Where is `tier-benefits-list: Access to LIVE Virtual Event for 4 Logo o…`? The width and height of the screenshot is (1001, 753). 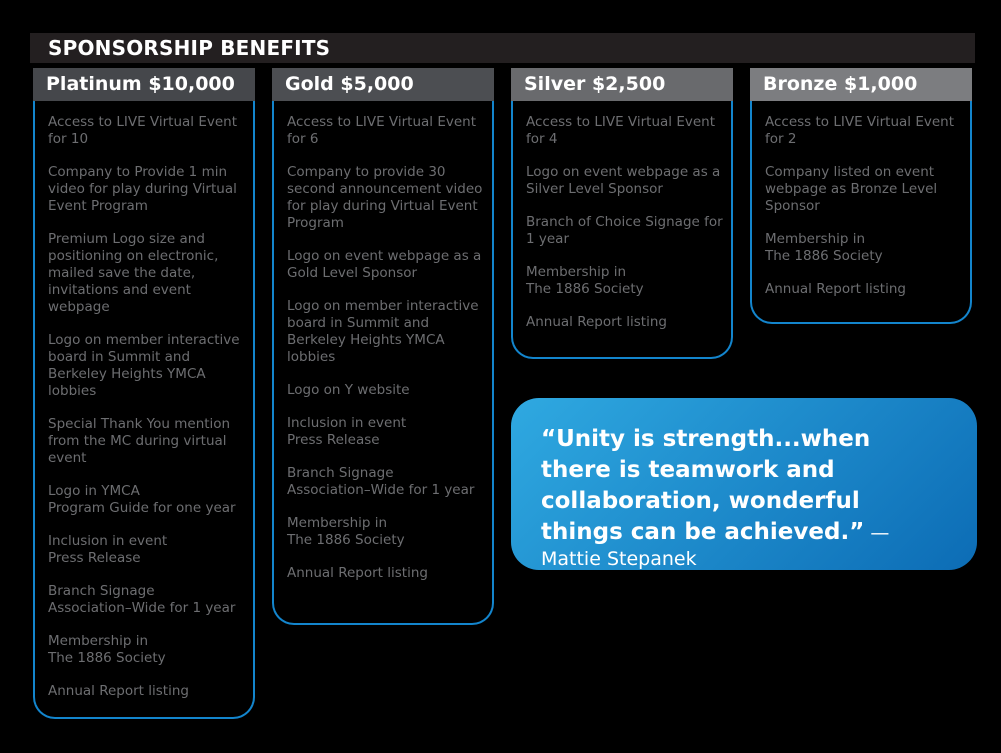
tier-benefits-list: Access to LIVE Virtual Event for 4 Logo o… is located at coordinates (622, 230).